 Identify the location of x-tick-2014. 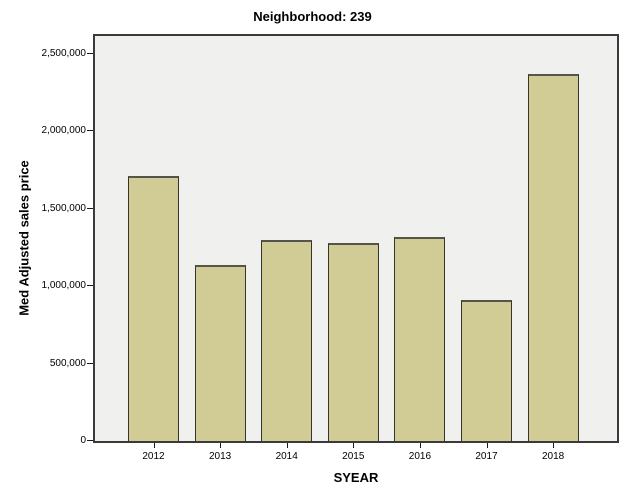
(287, 445).